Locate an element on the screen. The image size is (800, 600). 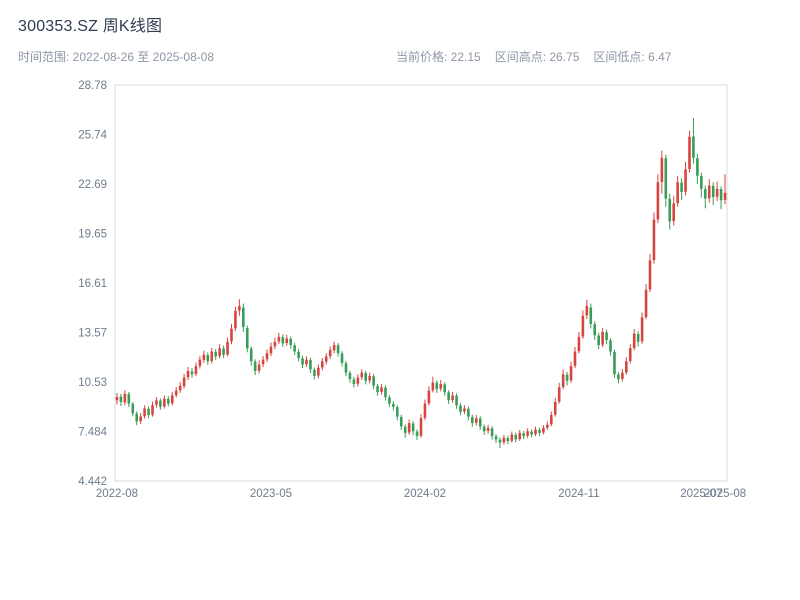
range-high-label: 区间高点: 26.75 is located at coordinates (537, 57).